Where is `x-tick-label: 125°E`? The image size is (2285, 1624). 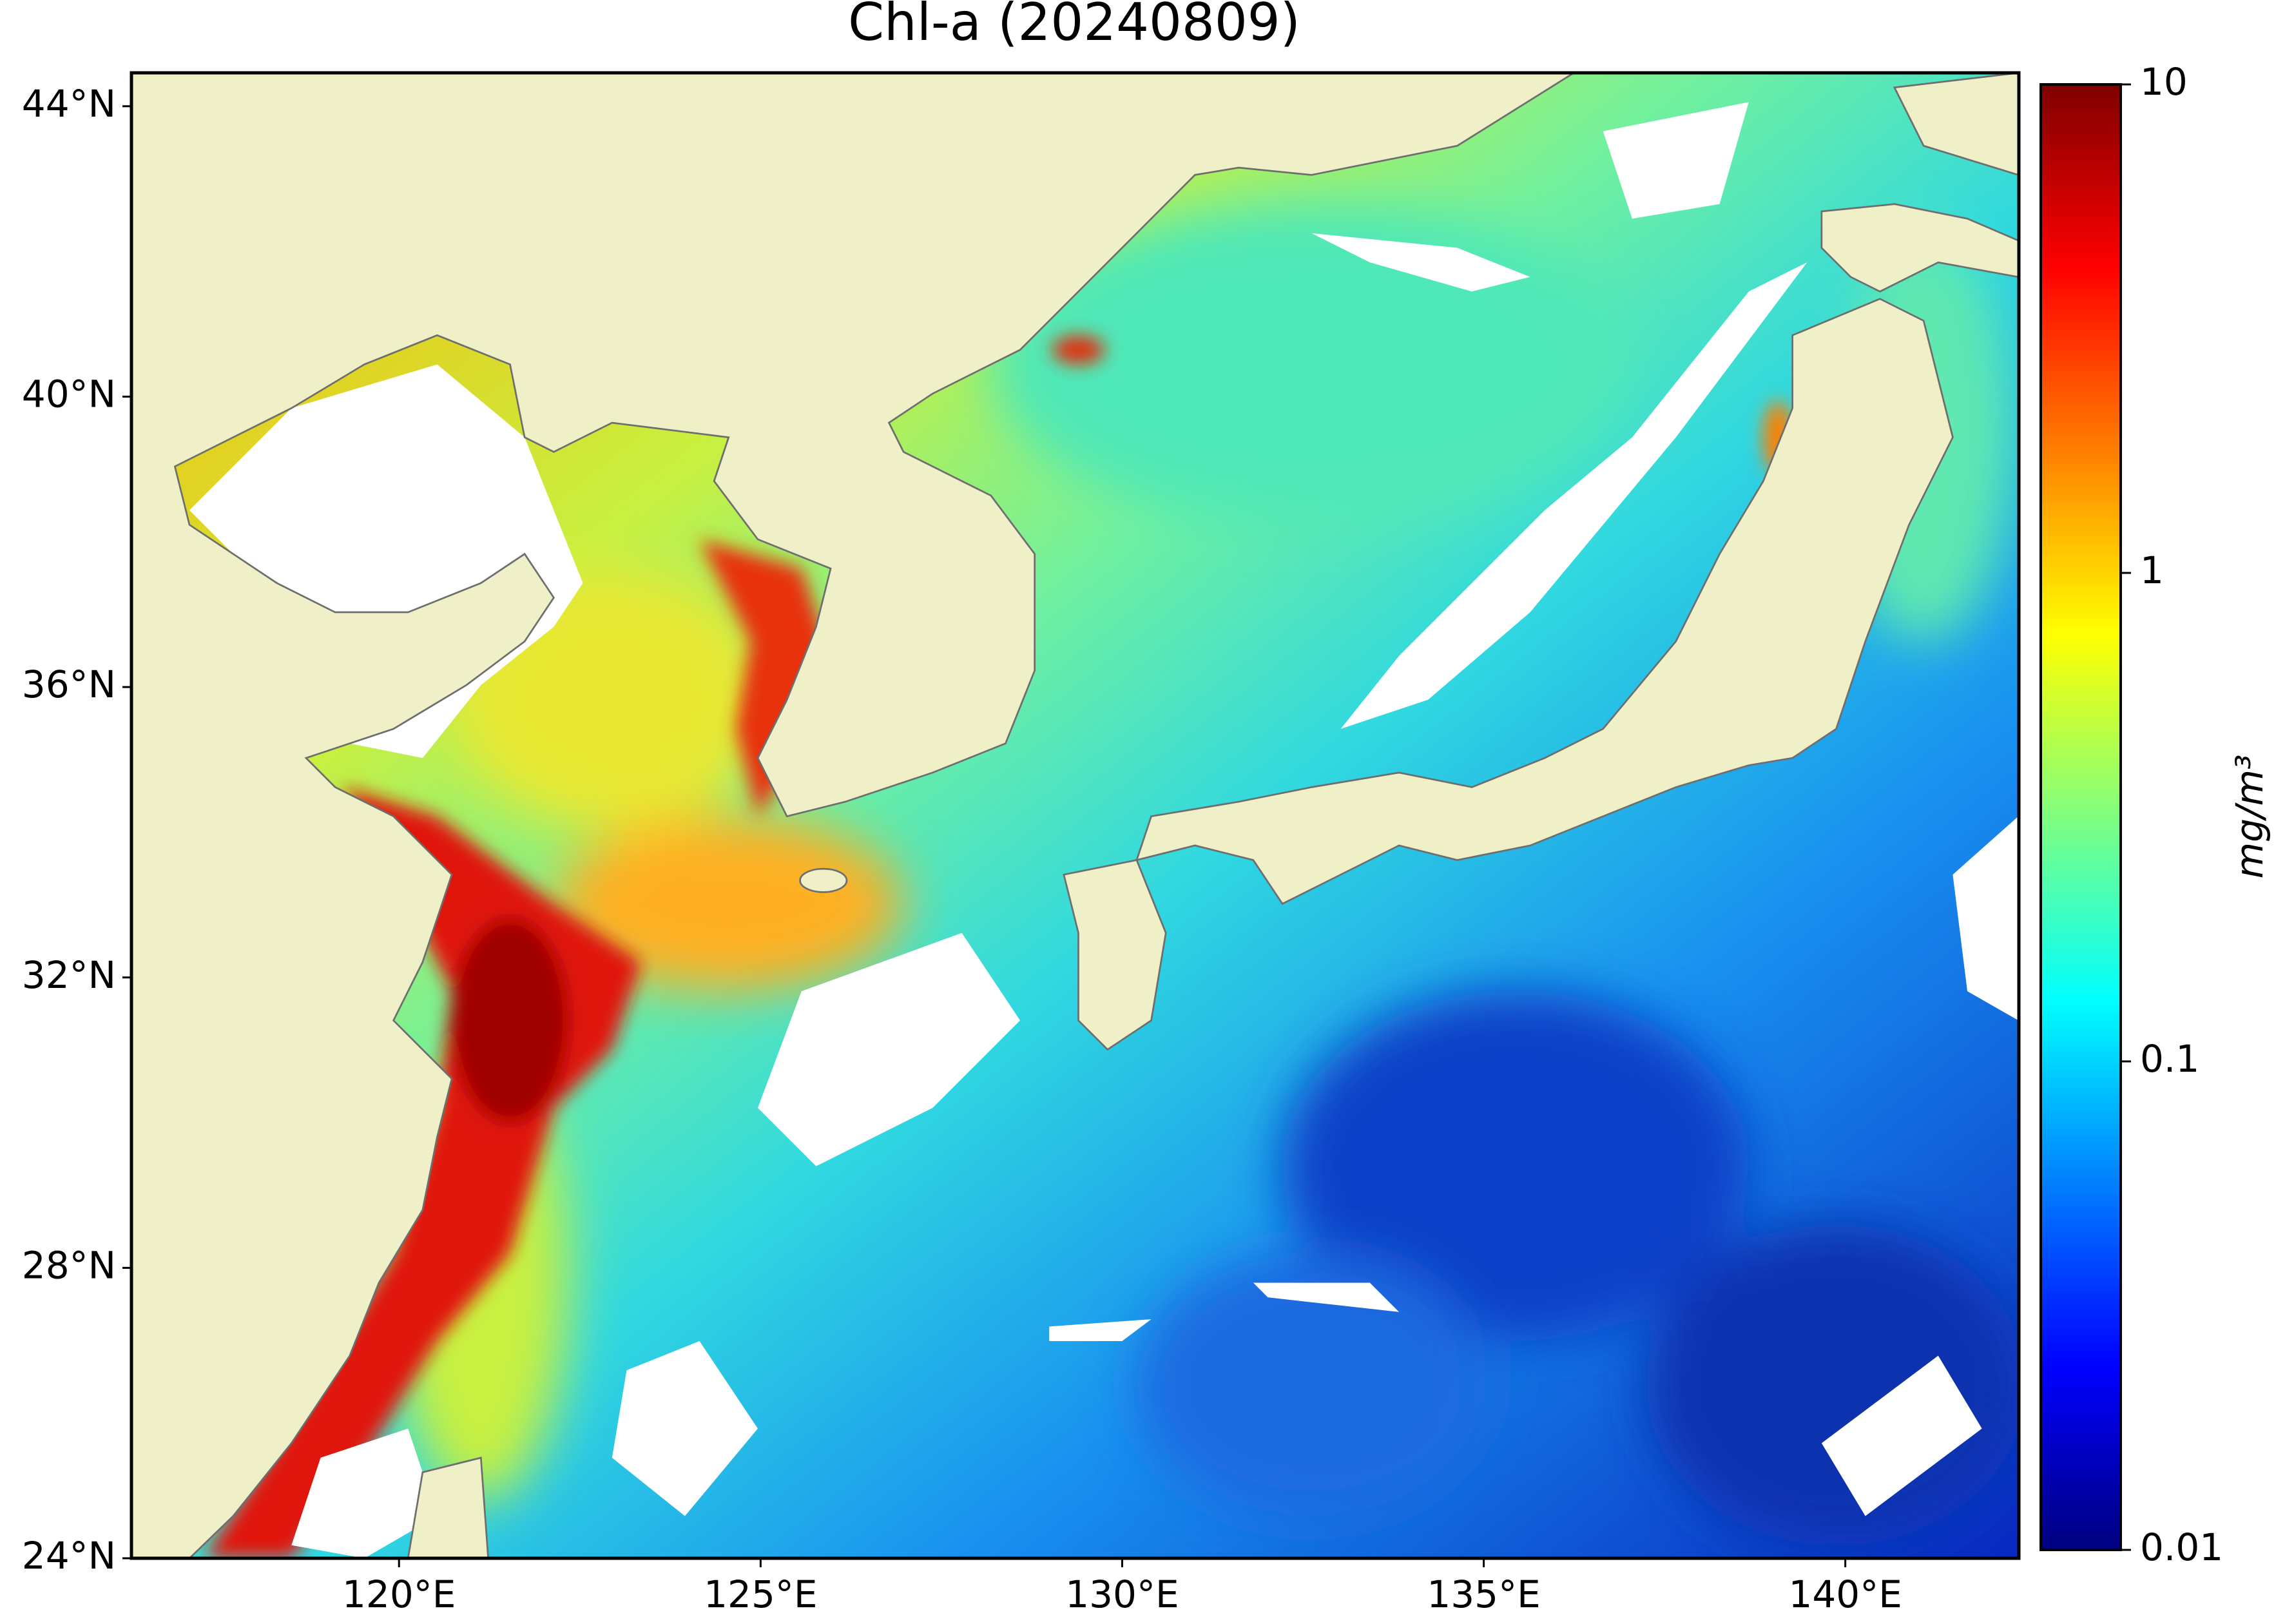 x-tick-label: 125°E is located at coordinates (760, 1594).